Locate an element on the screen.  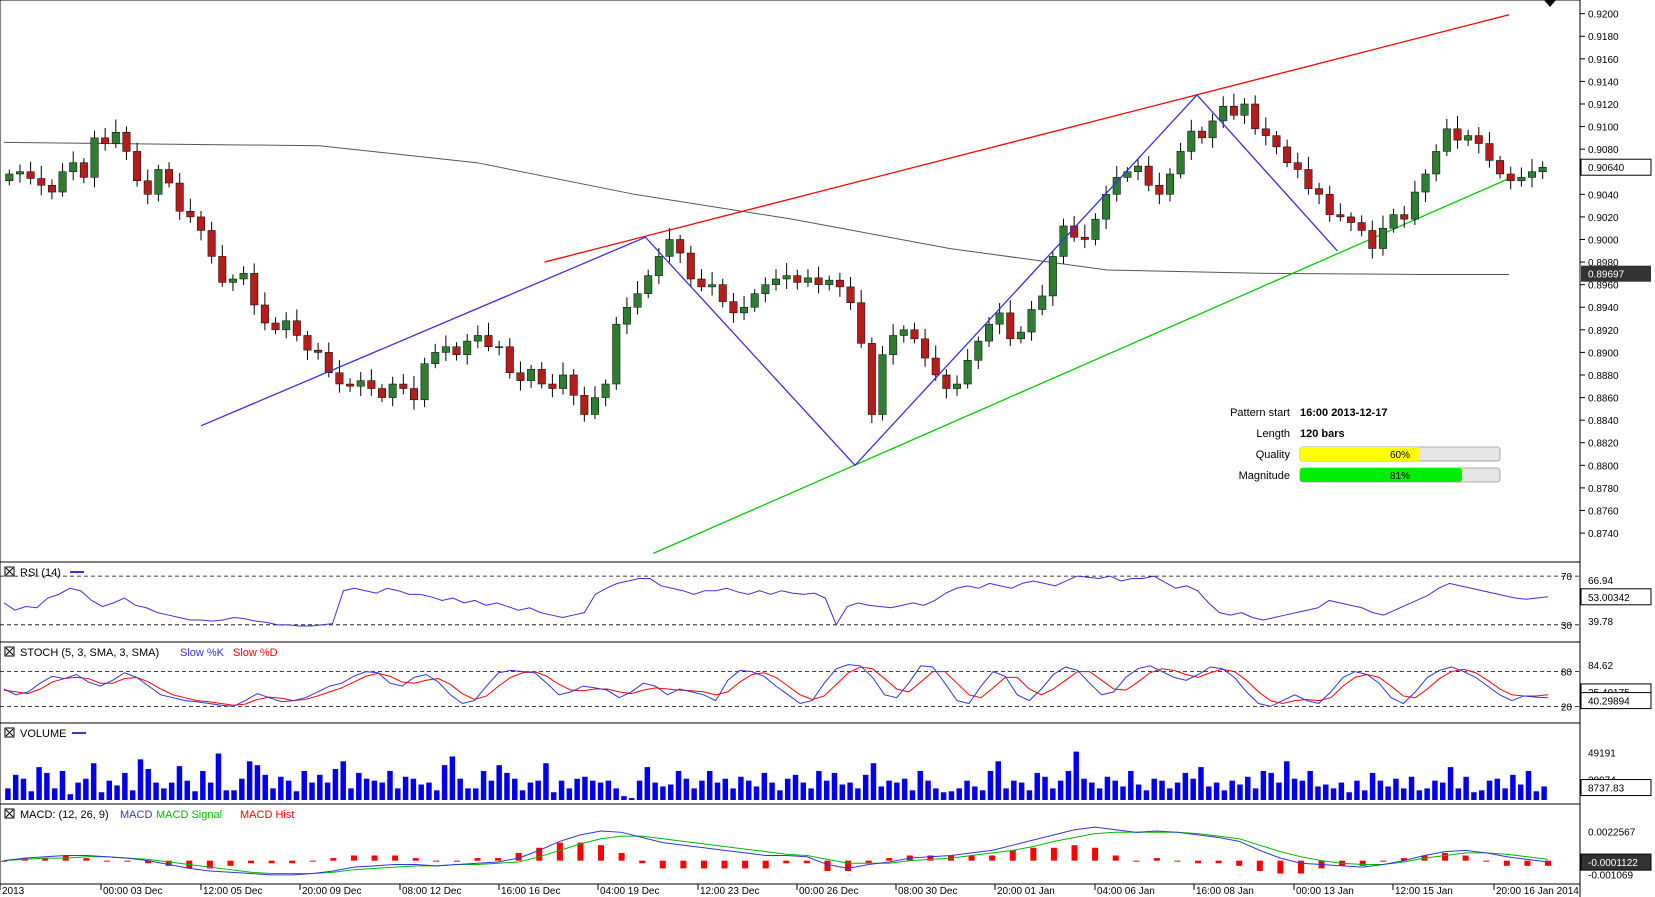
length-value: 120 bars is located at coordinates (1322, 434).